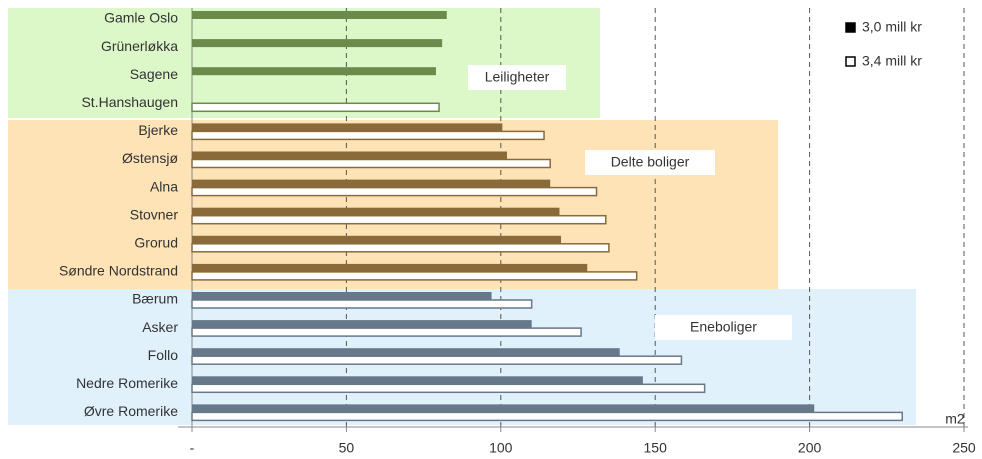  I want to click on x-tick-label: 250, so click(964, 448).